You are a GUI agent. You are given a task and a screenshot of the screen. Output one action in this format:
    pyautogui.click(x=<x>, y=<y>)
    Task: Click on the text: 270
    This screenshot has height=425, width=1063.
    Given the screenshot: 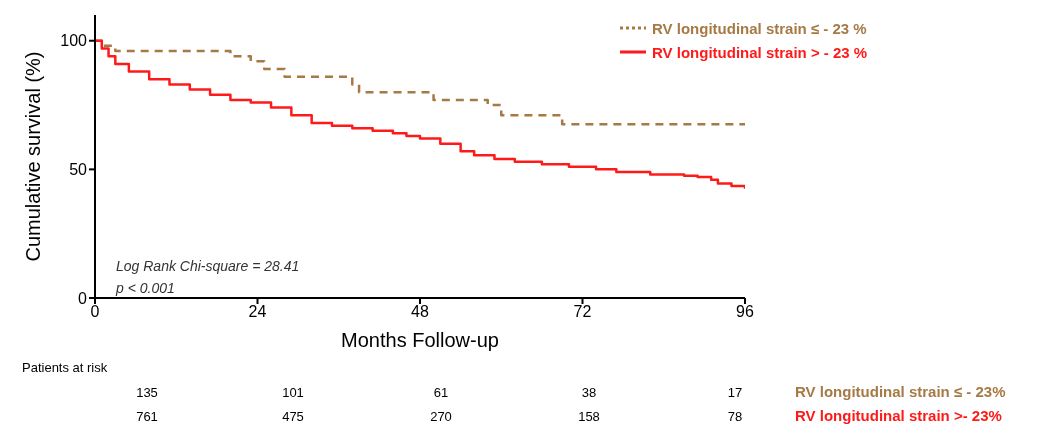 What is the action you would take?
    pyautogui.click(x=441, y=416)
    